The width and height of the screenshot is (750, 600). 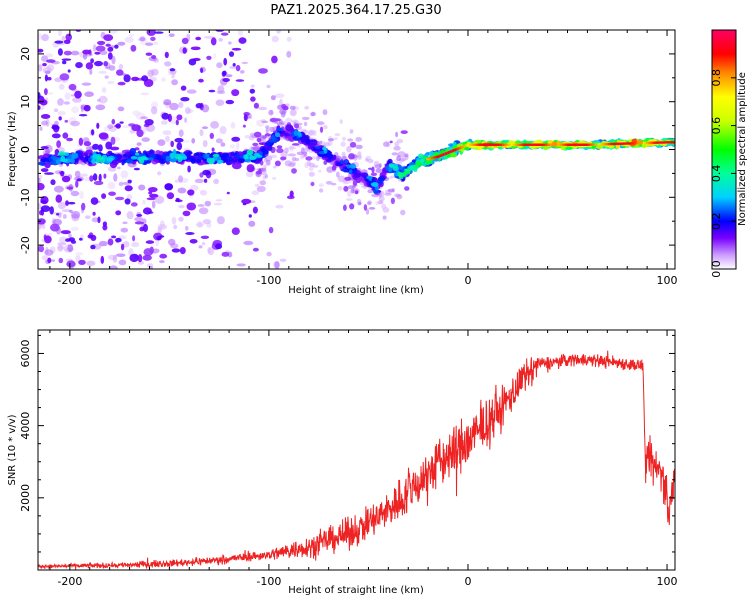 I want to click on snr-x-label: Height of straight line (km), so click(x=356, y=590).